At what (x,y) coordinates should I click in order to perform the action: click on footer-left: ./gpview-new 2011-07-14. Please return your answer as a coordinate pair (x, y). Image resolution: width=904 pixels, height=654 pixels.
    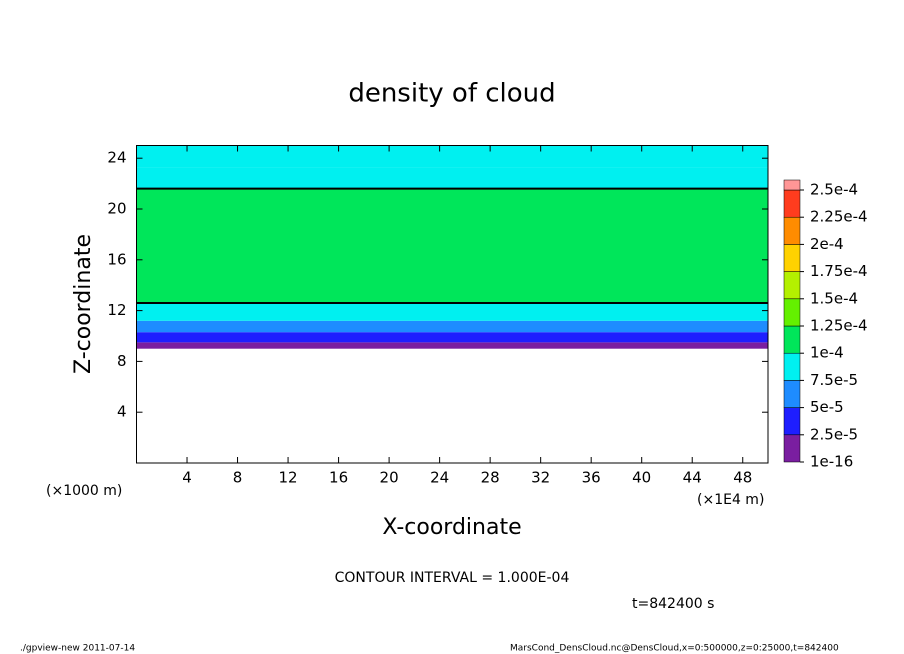
    Looking at the image, I should click on (77, 649).